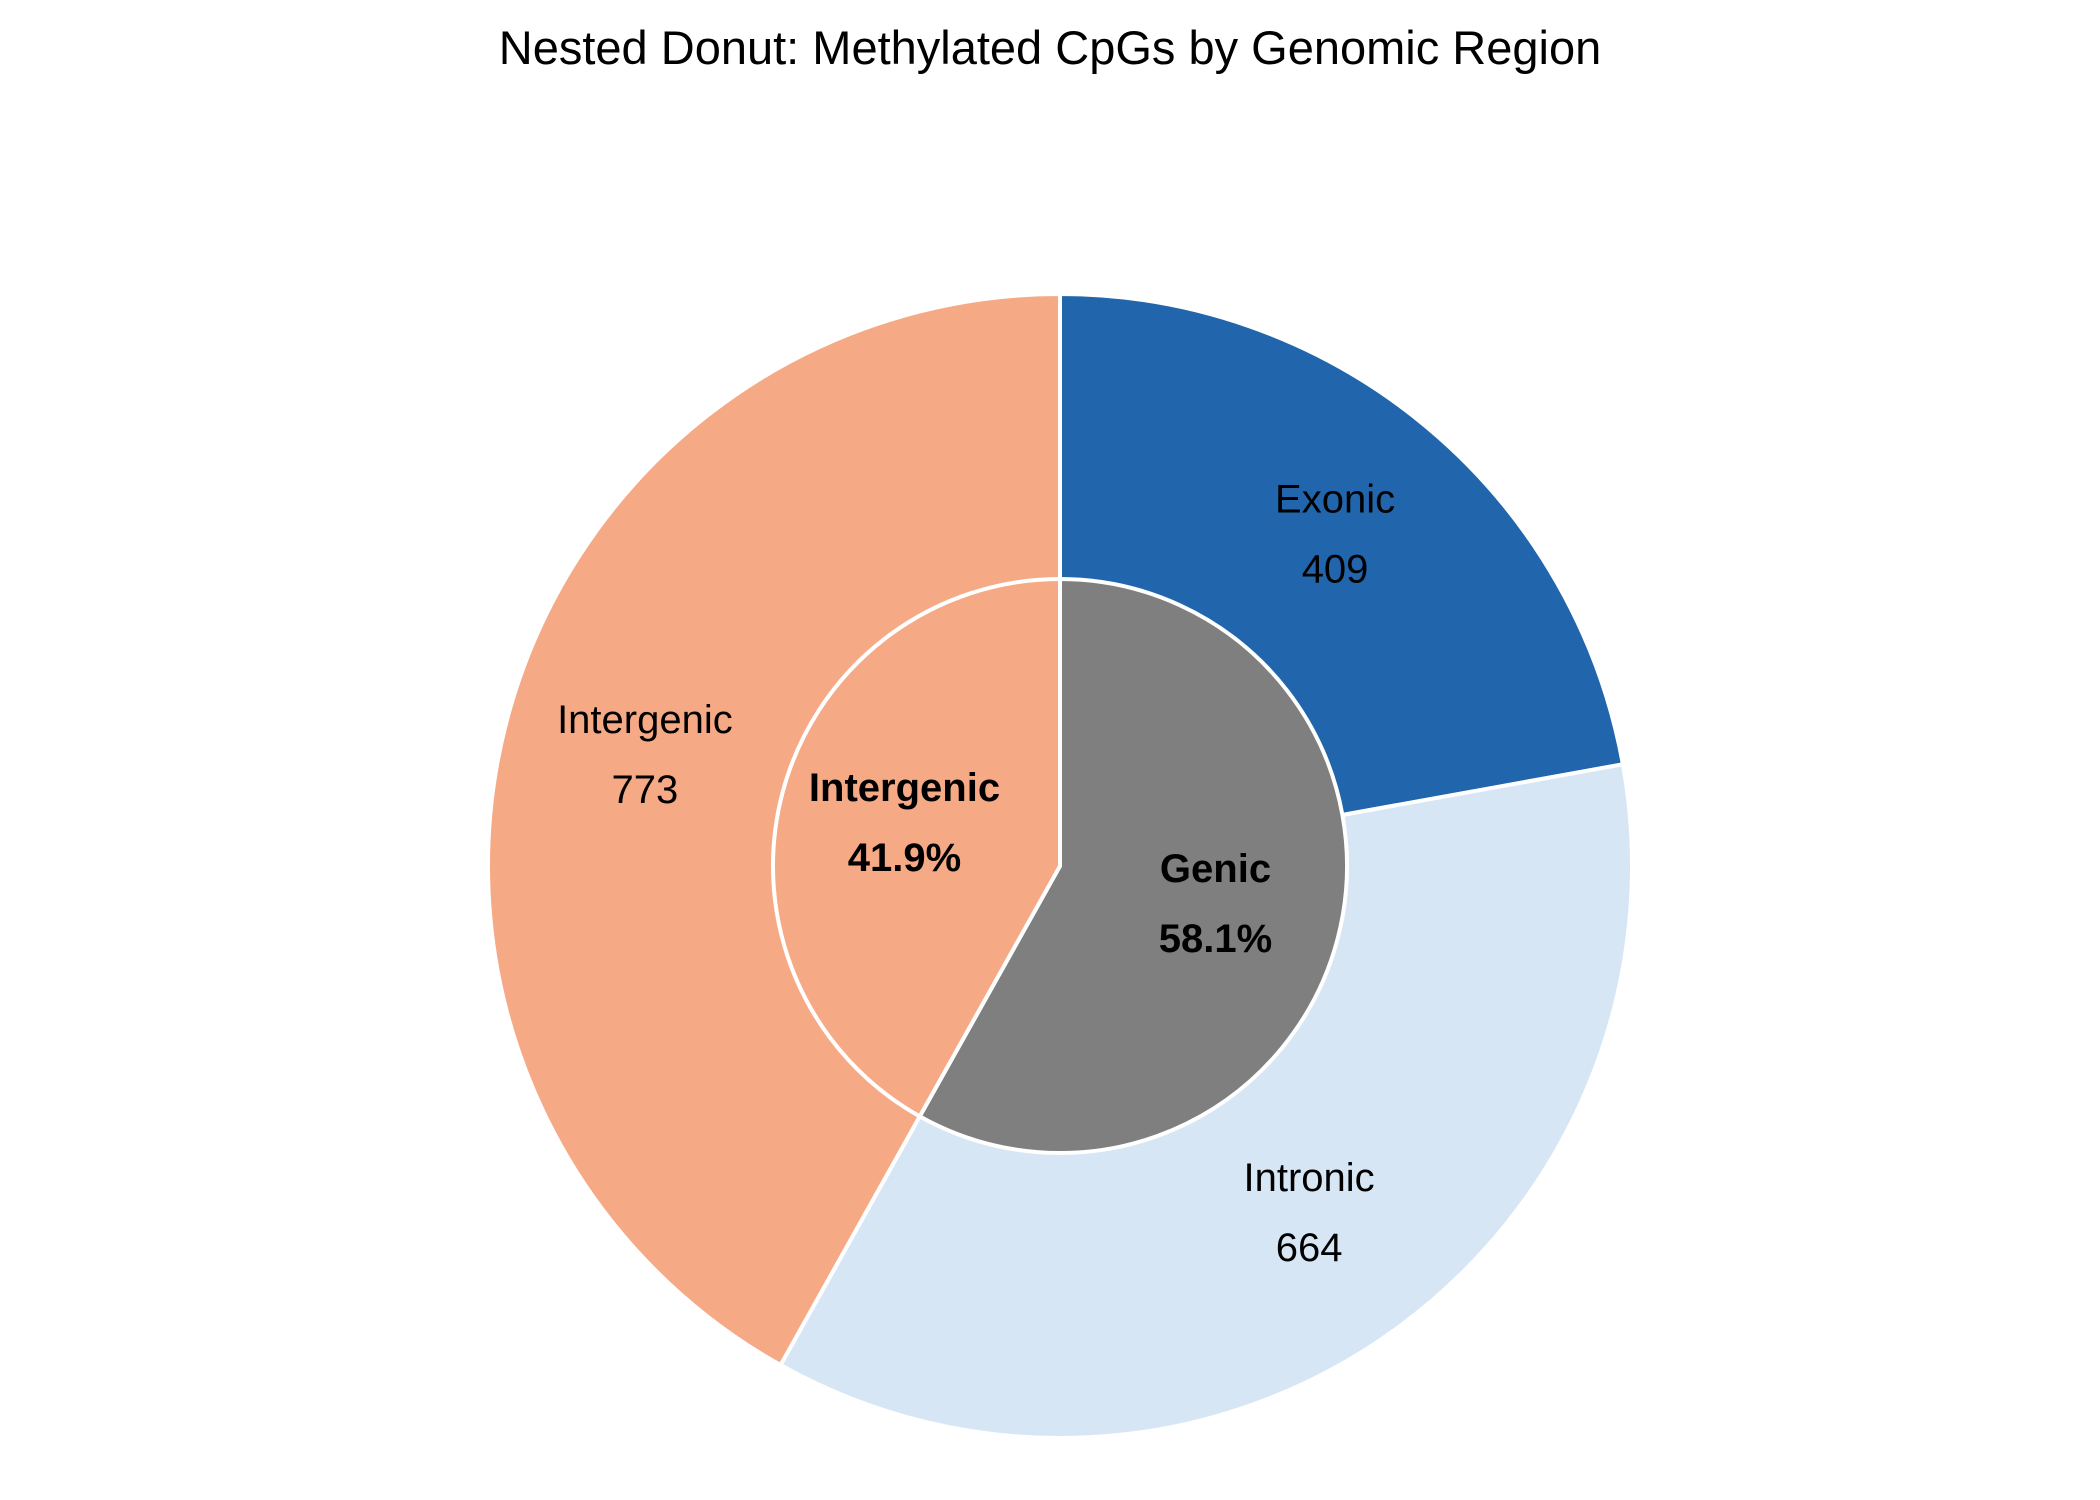  I want to click on outer-label-intergenic-name: Intergenic, so click(645, 720).